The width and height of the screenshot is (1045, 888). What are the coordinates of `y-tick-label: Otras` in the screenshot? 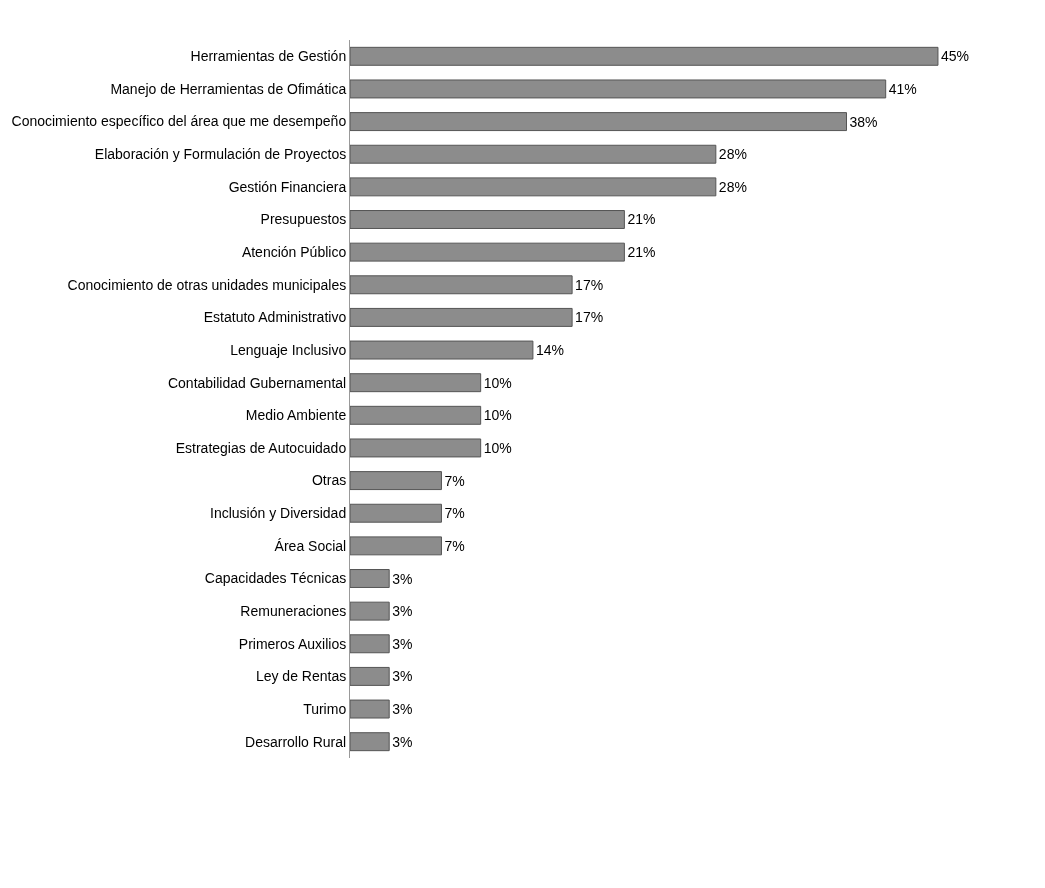 It's located at (329, 480).